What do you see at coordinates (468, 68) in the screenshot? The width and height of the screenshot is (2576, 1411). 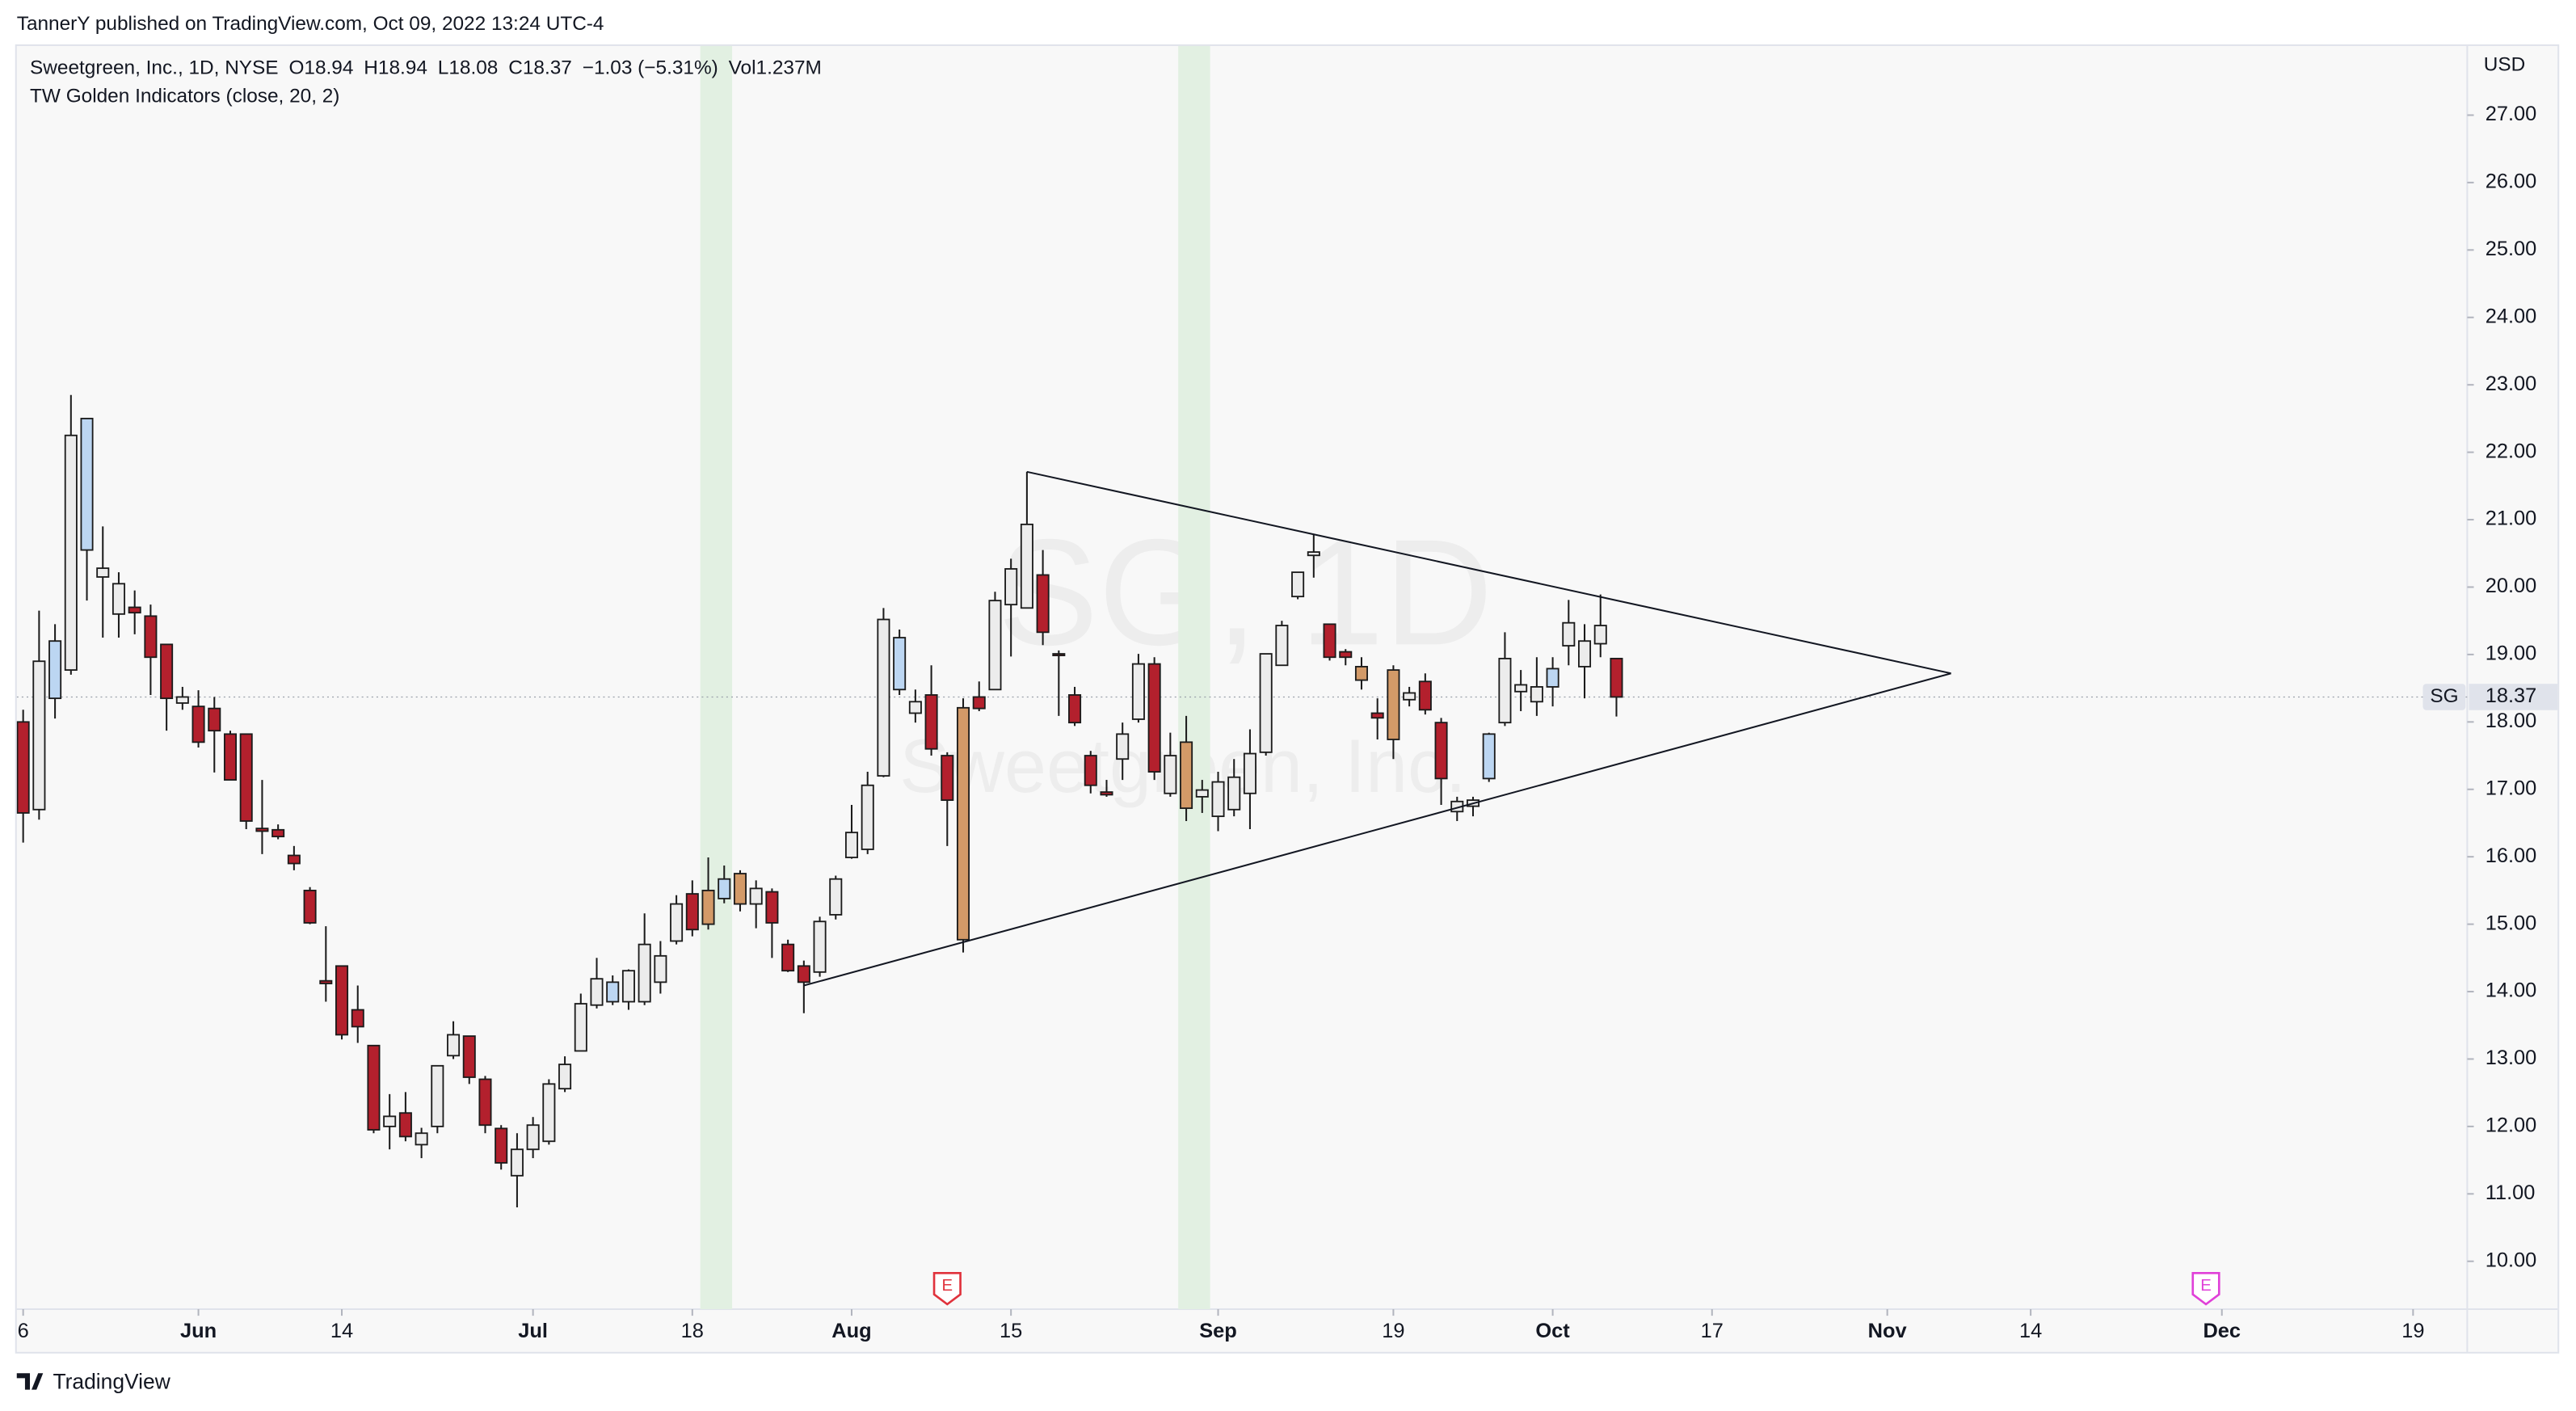 I see `legend-item: L18.08` at bounding box center [468, 68].